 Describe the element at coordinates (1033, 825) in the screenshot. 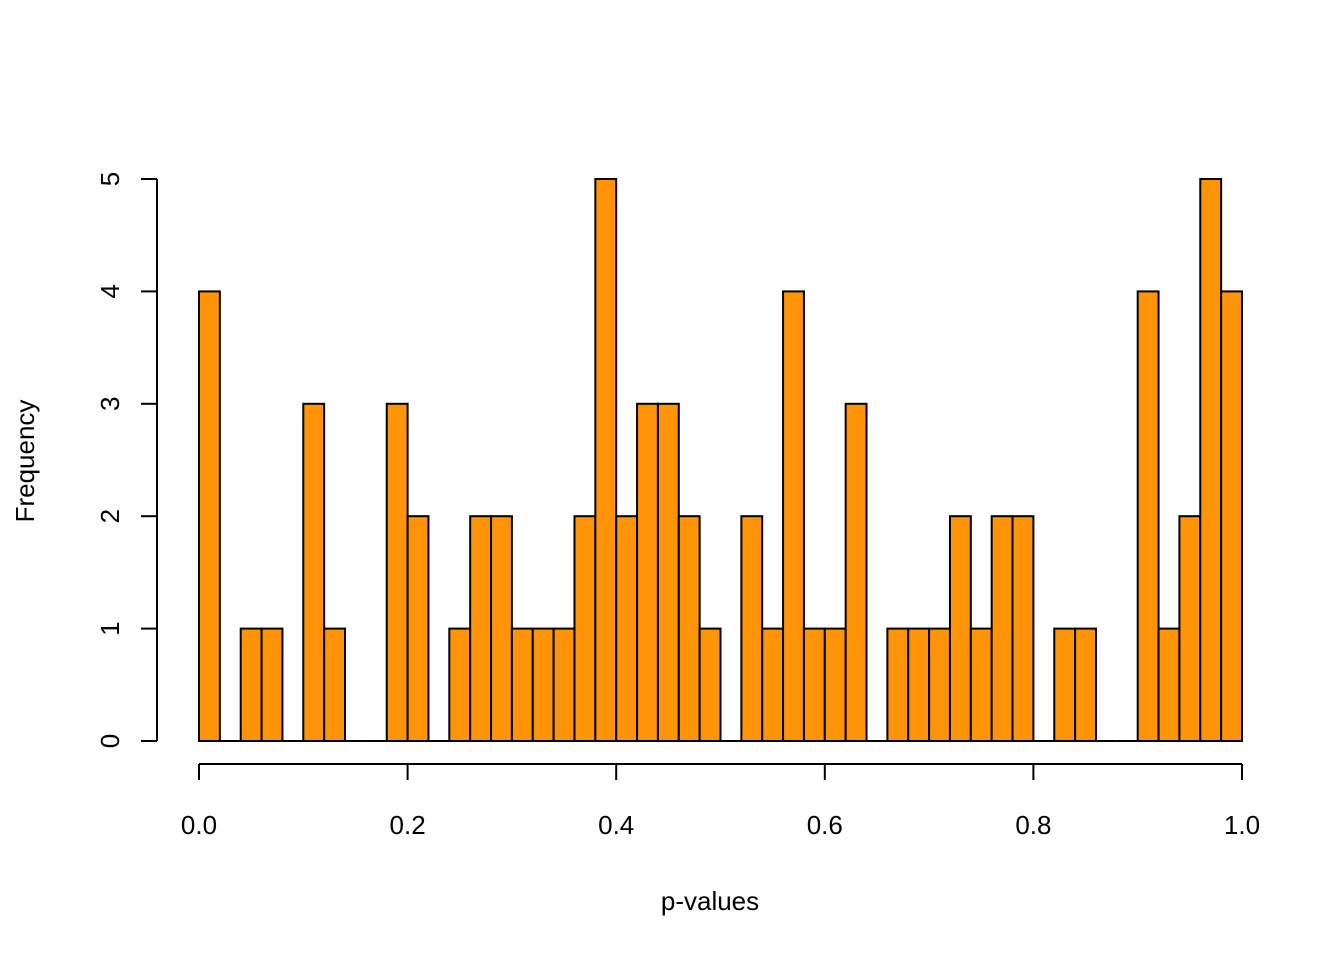

I see `x-tick-label: 0.8` at that location.